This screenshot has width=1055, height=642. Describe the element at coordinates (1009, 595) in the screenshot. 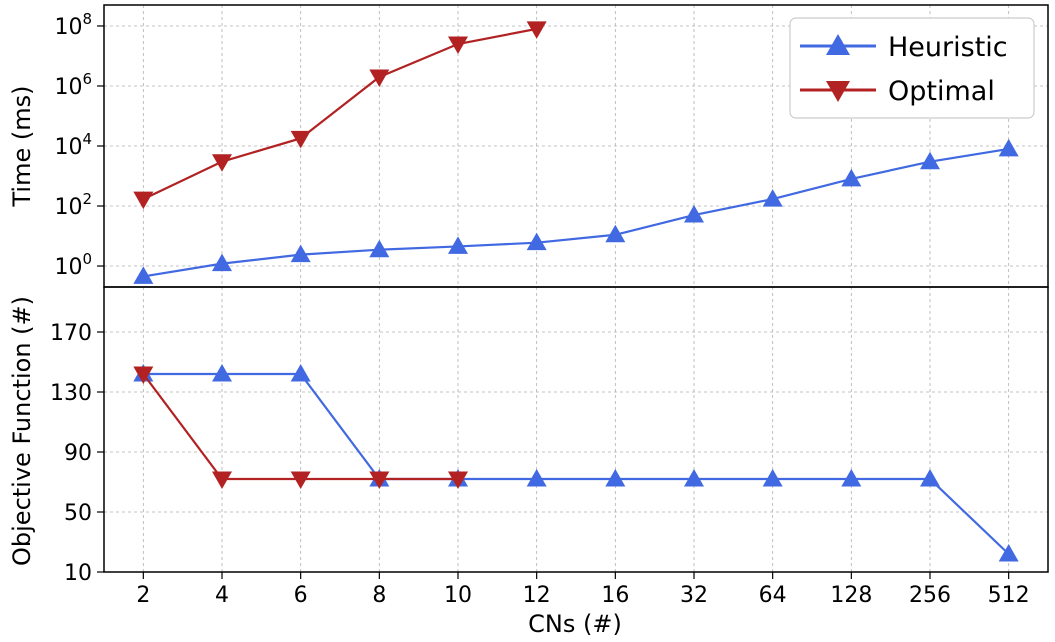

I see `x-tick-label: 512` at that location.